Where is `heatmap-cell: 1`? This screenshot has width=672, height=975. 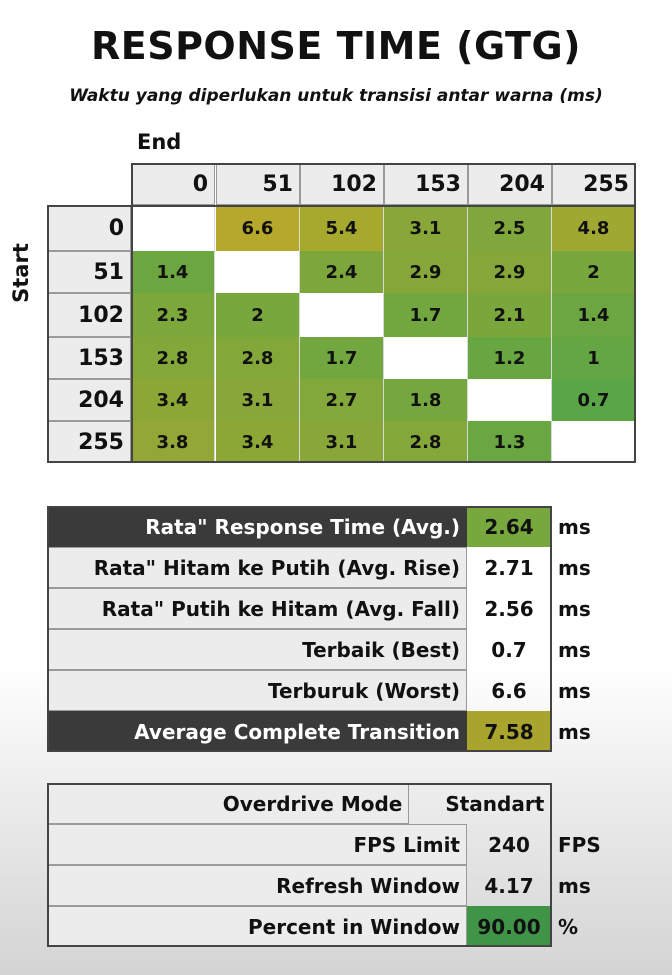 heatmap-cell: 1 is located at coordinates (594, 358).